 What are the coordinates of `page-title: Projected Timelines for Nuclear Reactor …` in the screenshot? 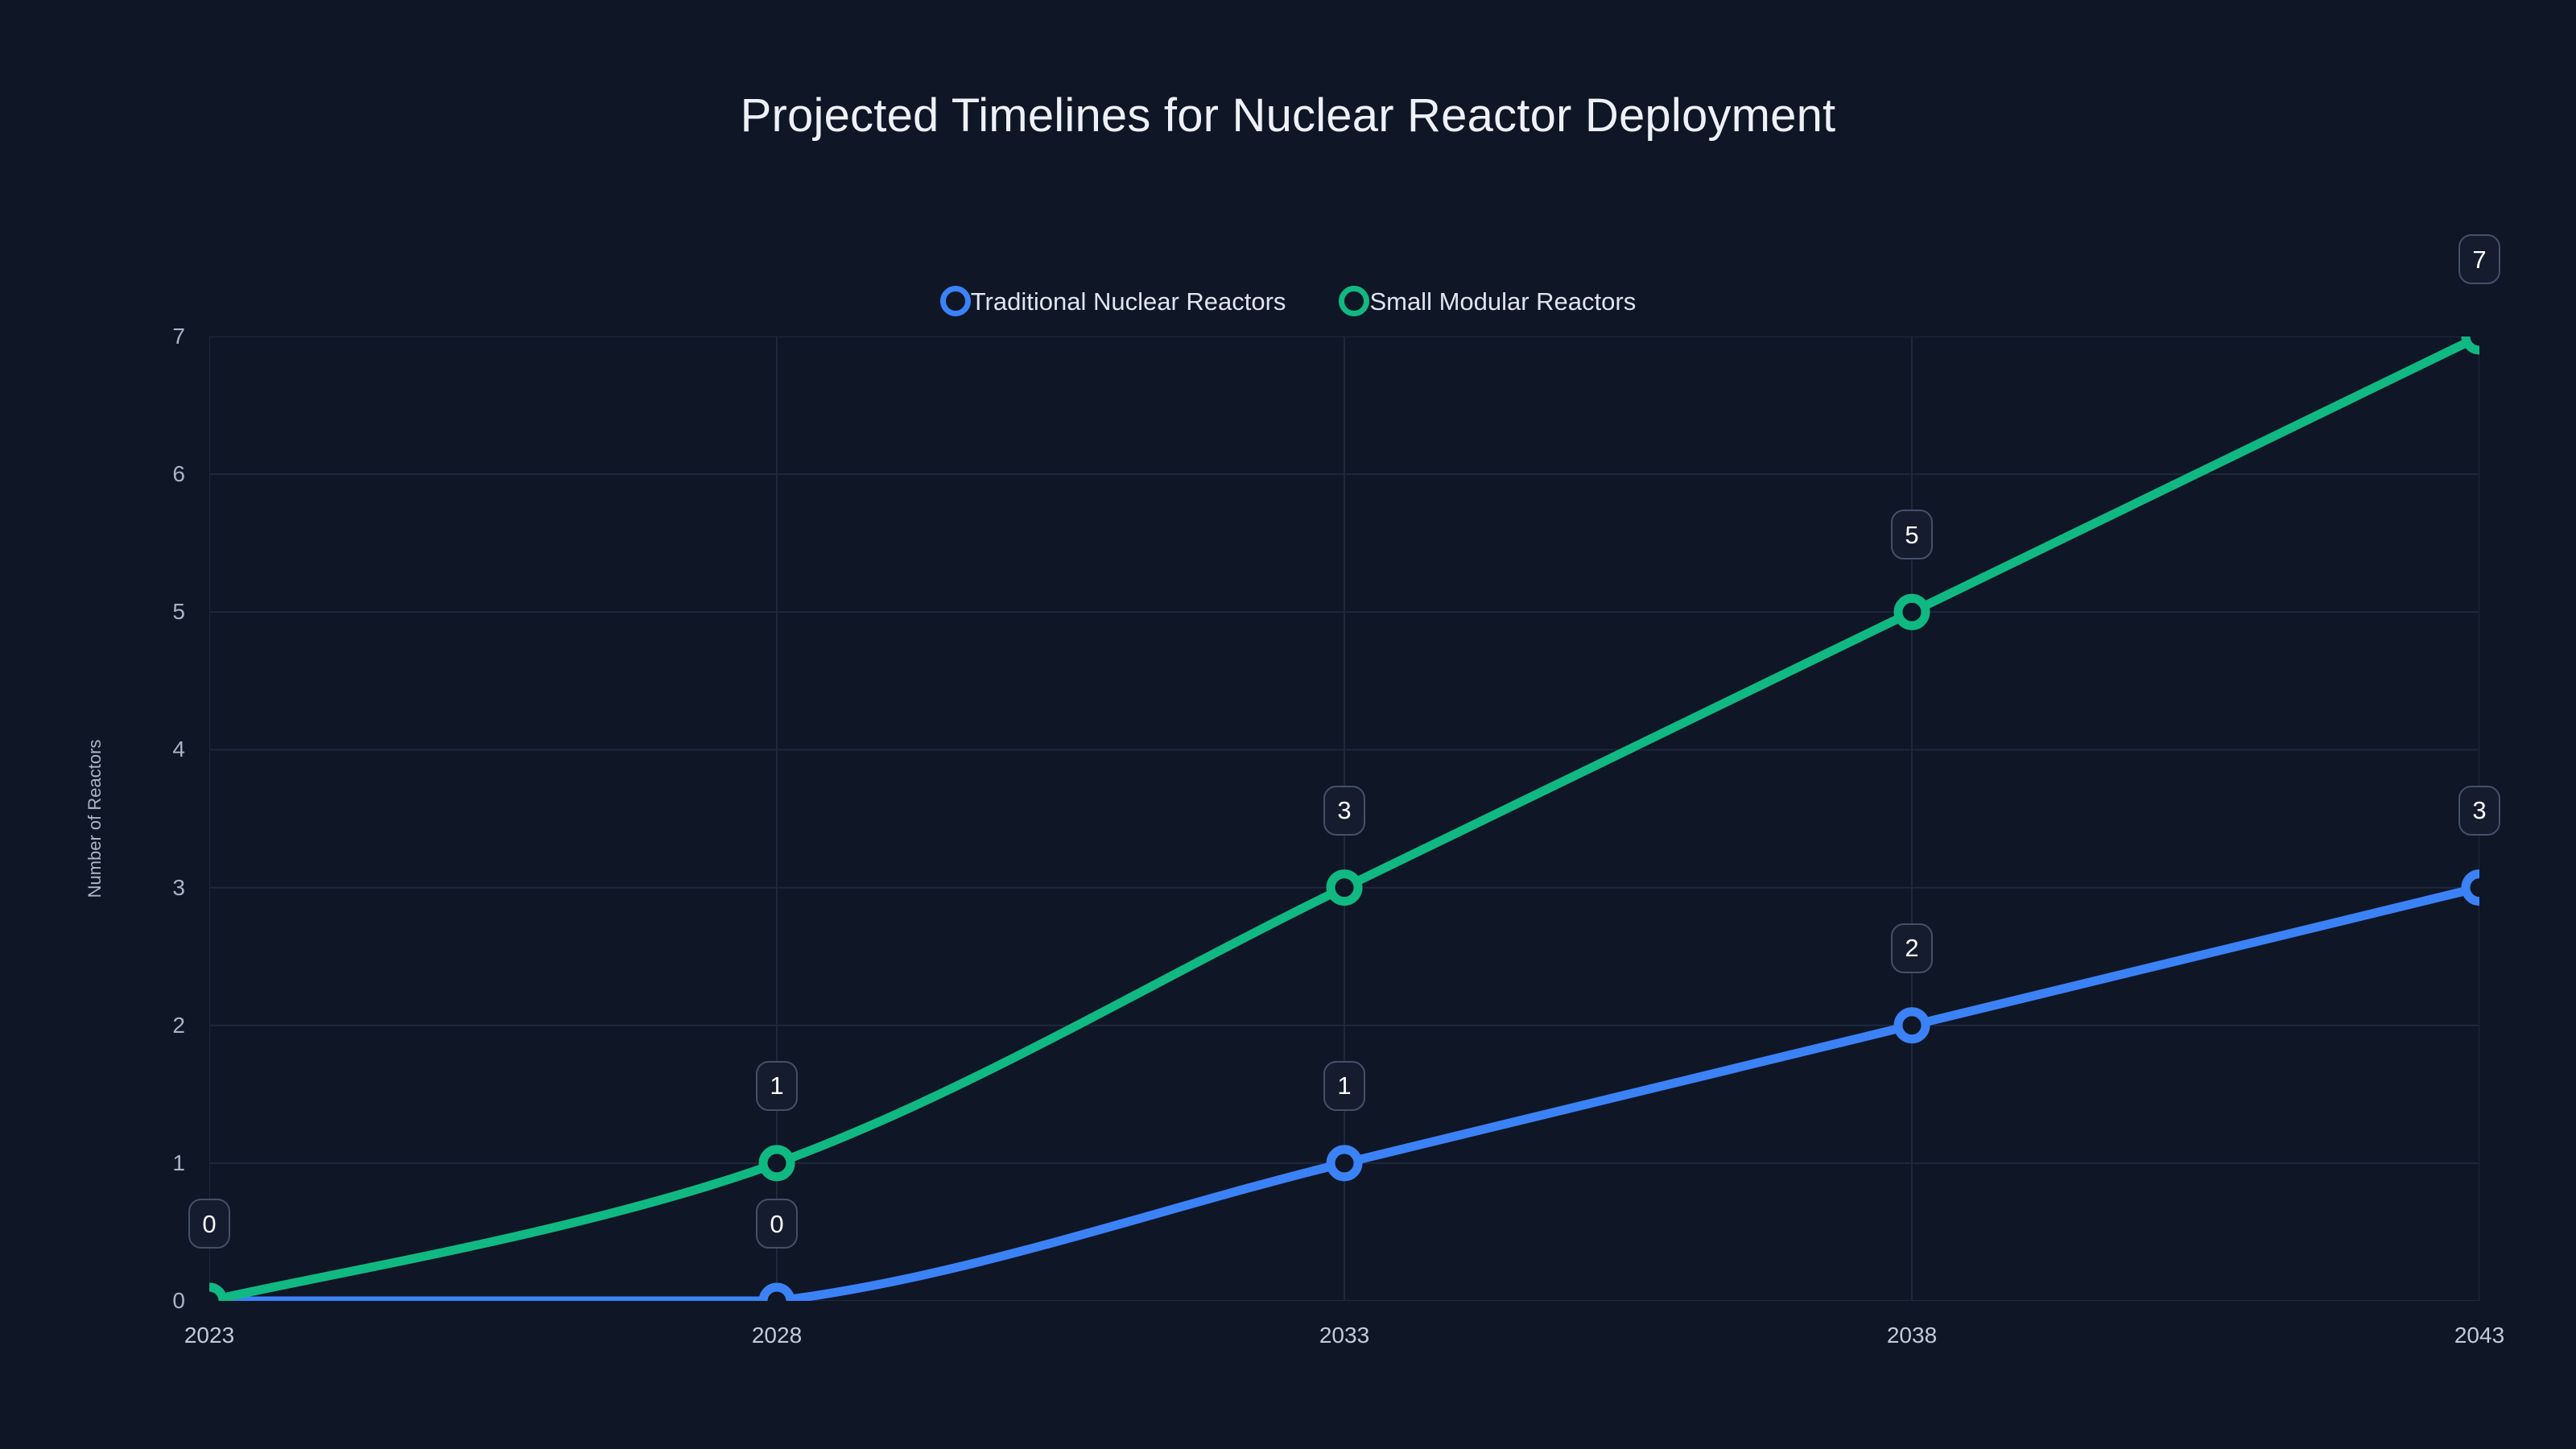 It's located at (1288, 116).